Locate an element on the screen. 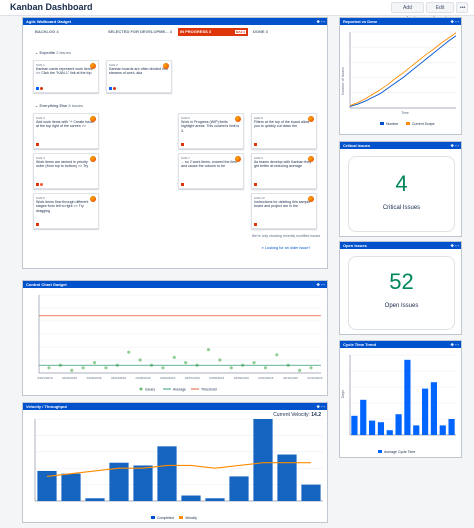  column-in-progress: IN PROGRESS 3 MAX 3 is located at coordinates (213, 32).